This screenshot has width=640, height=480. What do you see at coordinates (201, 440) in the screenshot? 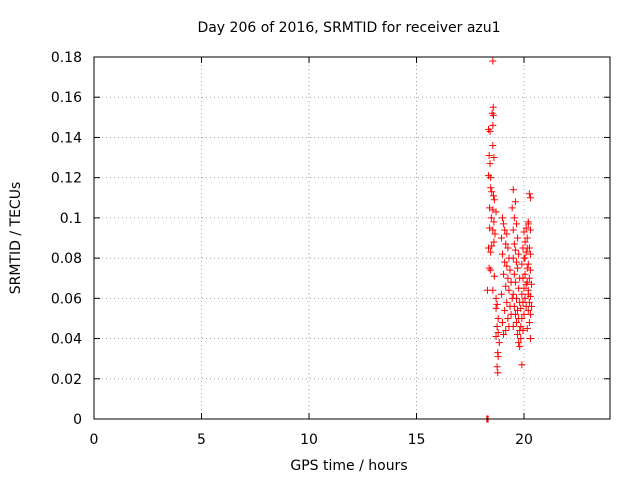
I see `x-tick-label: 5` at bounding box center [201, 440].